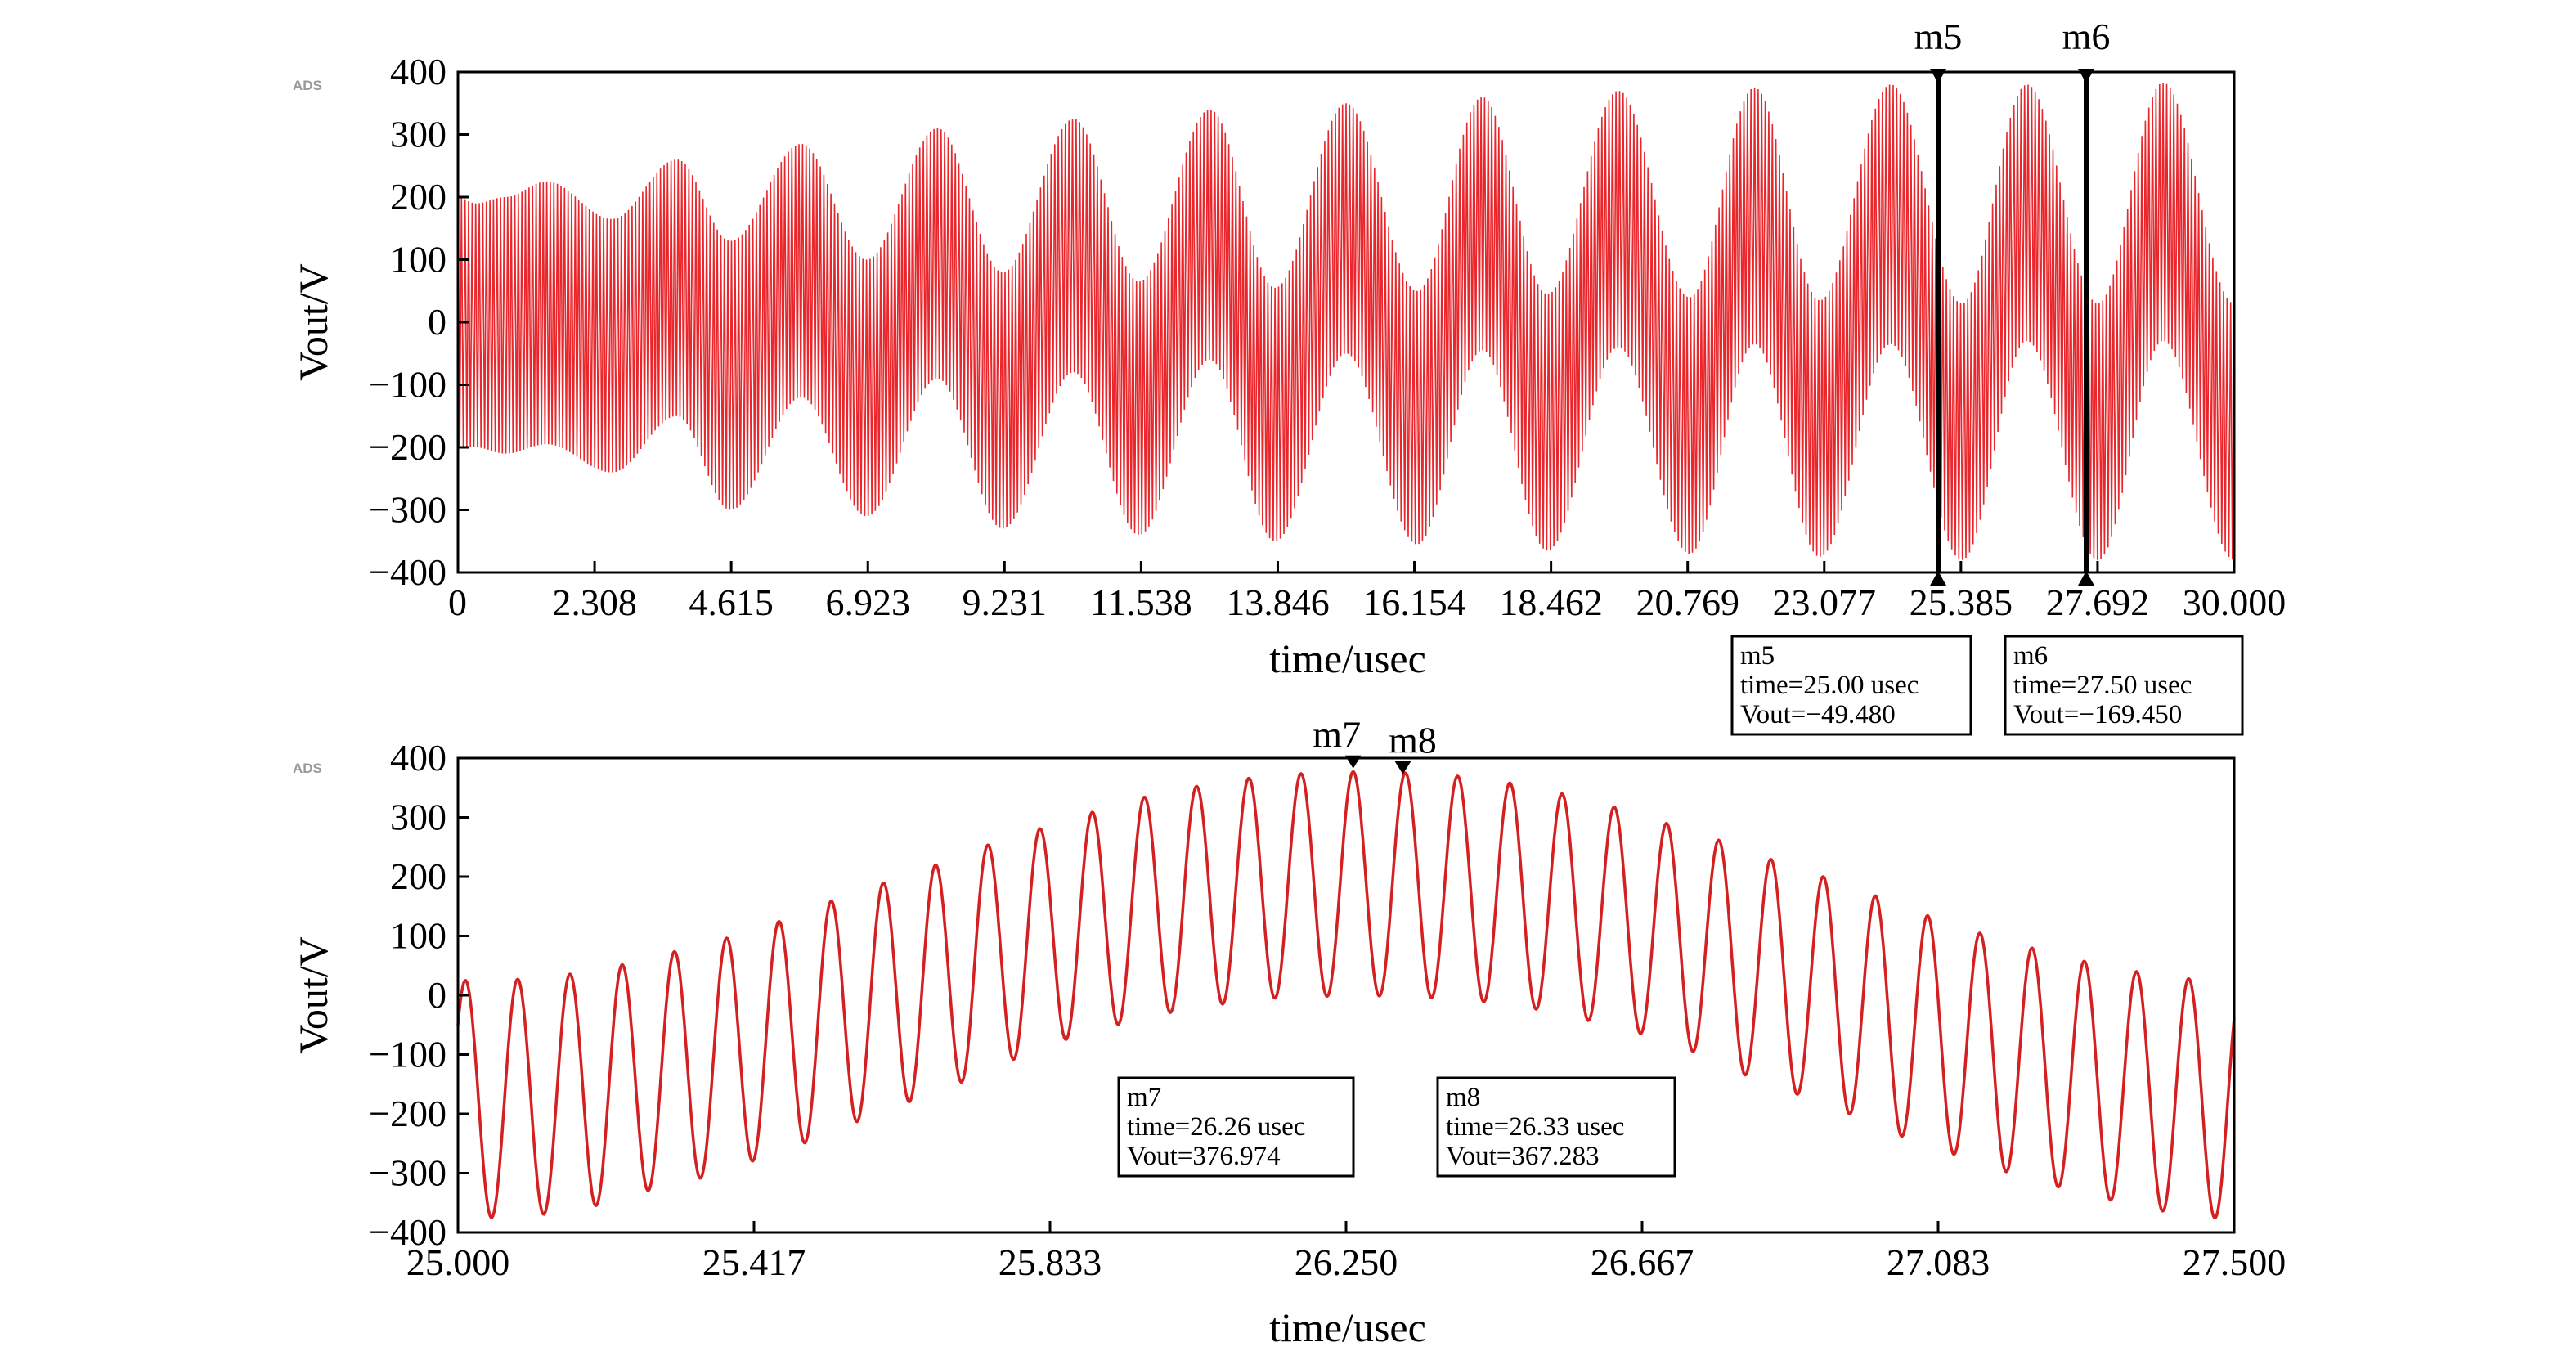 The height and width of the screenshot is (1360, 2576). I want to click on top-y-tick-label: 300, so click(418, 134).